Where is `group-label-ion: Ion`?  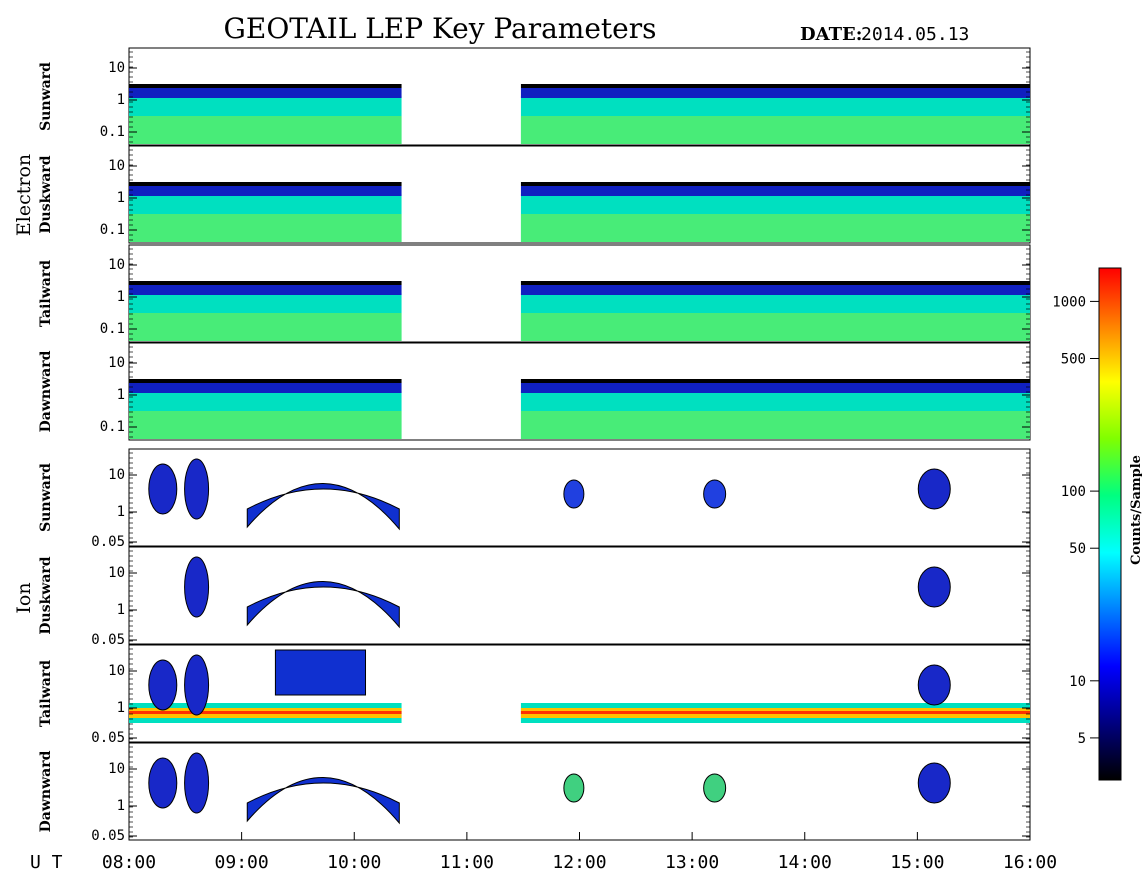 group-label-ion: Ion is located at coordinates (24, 597).